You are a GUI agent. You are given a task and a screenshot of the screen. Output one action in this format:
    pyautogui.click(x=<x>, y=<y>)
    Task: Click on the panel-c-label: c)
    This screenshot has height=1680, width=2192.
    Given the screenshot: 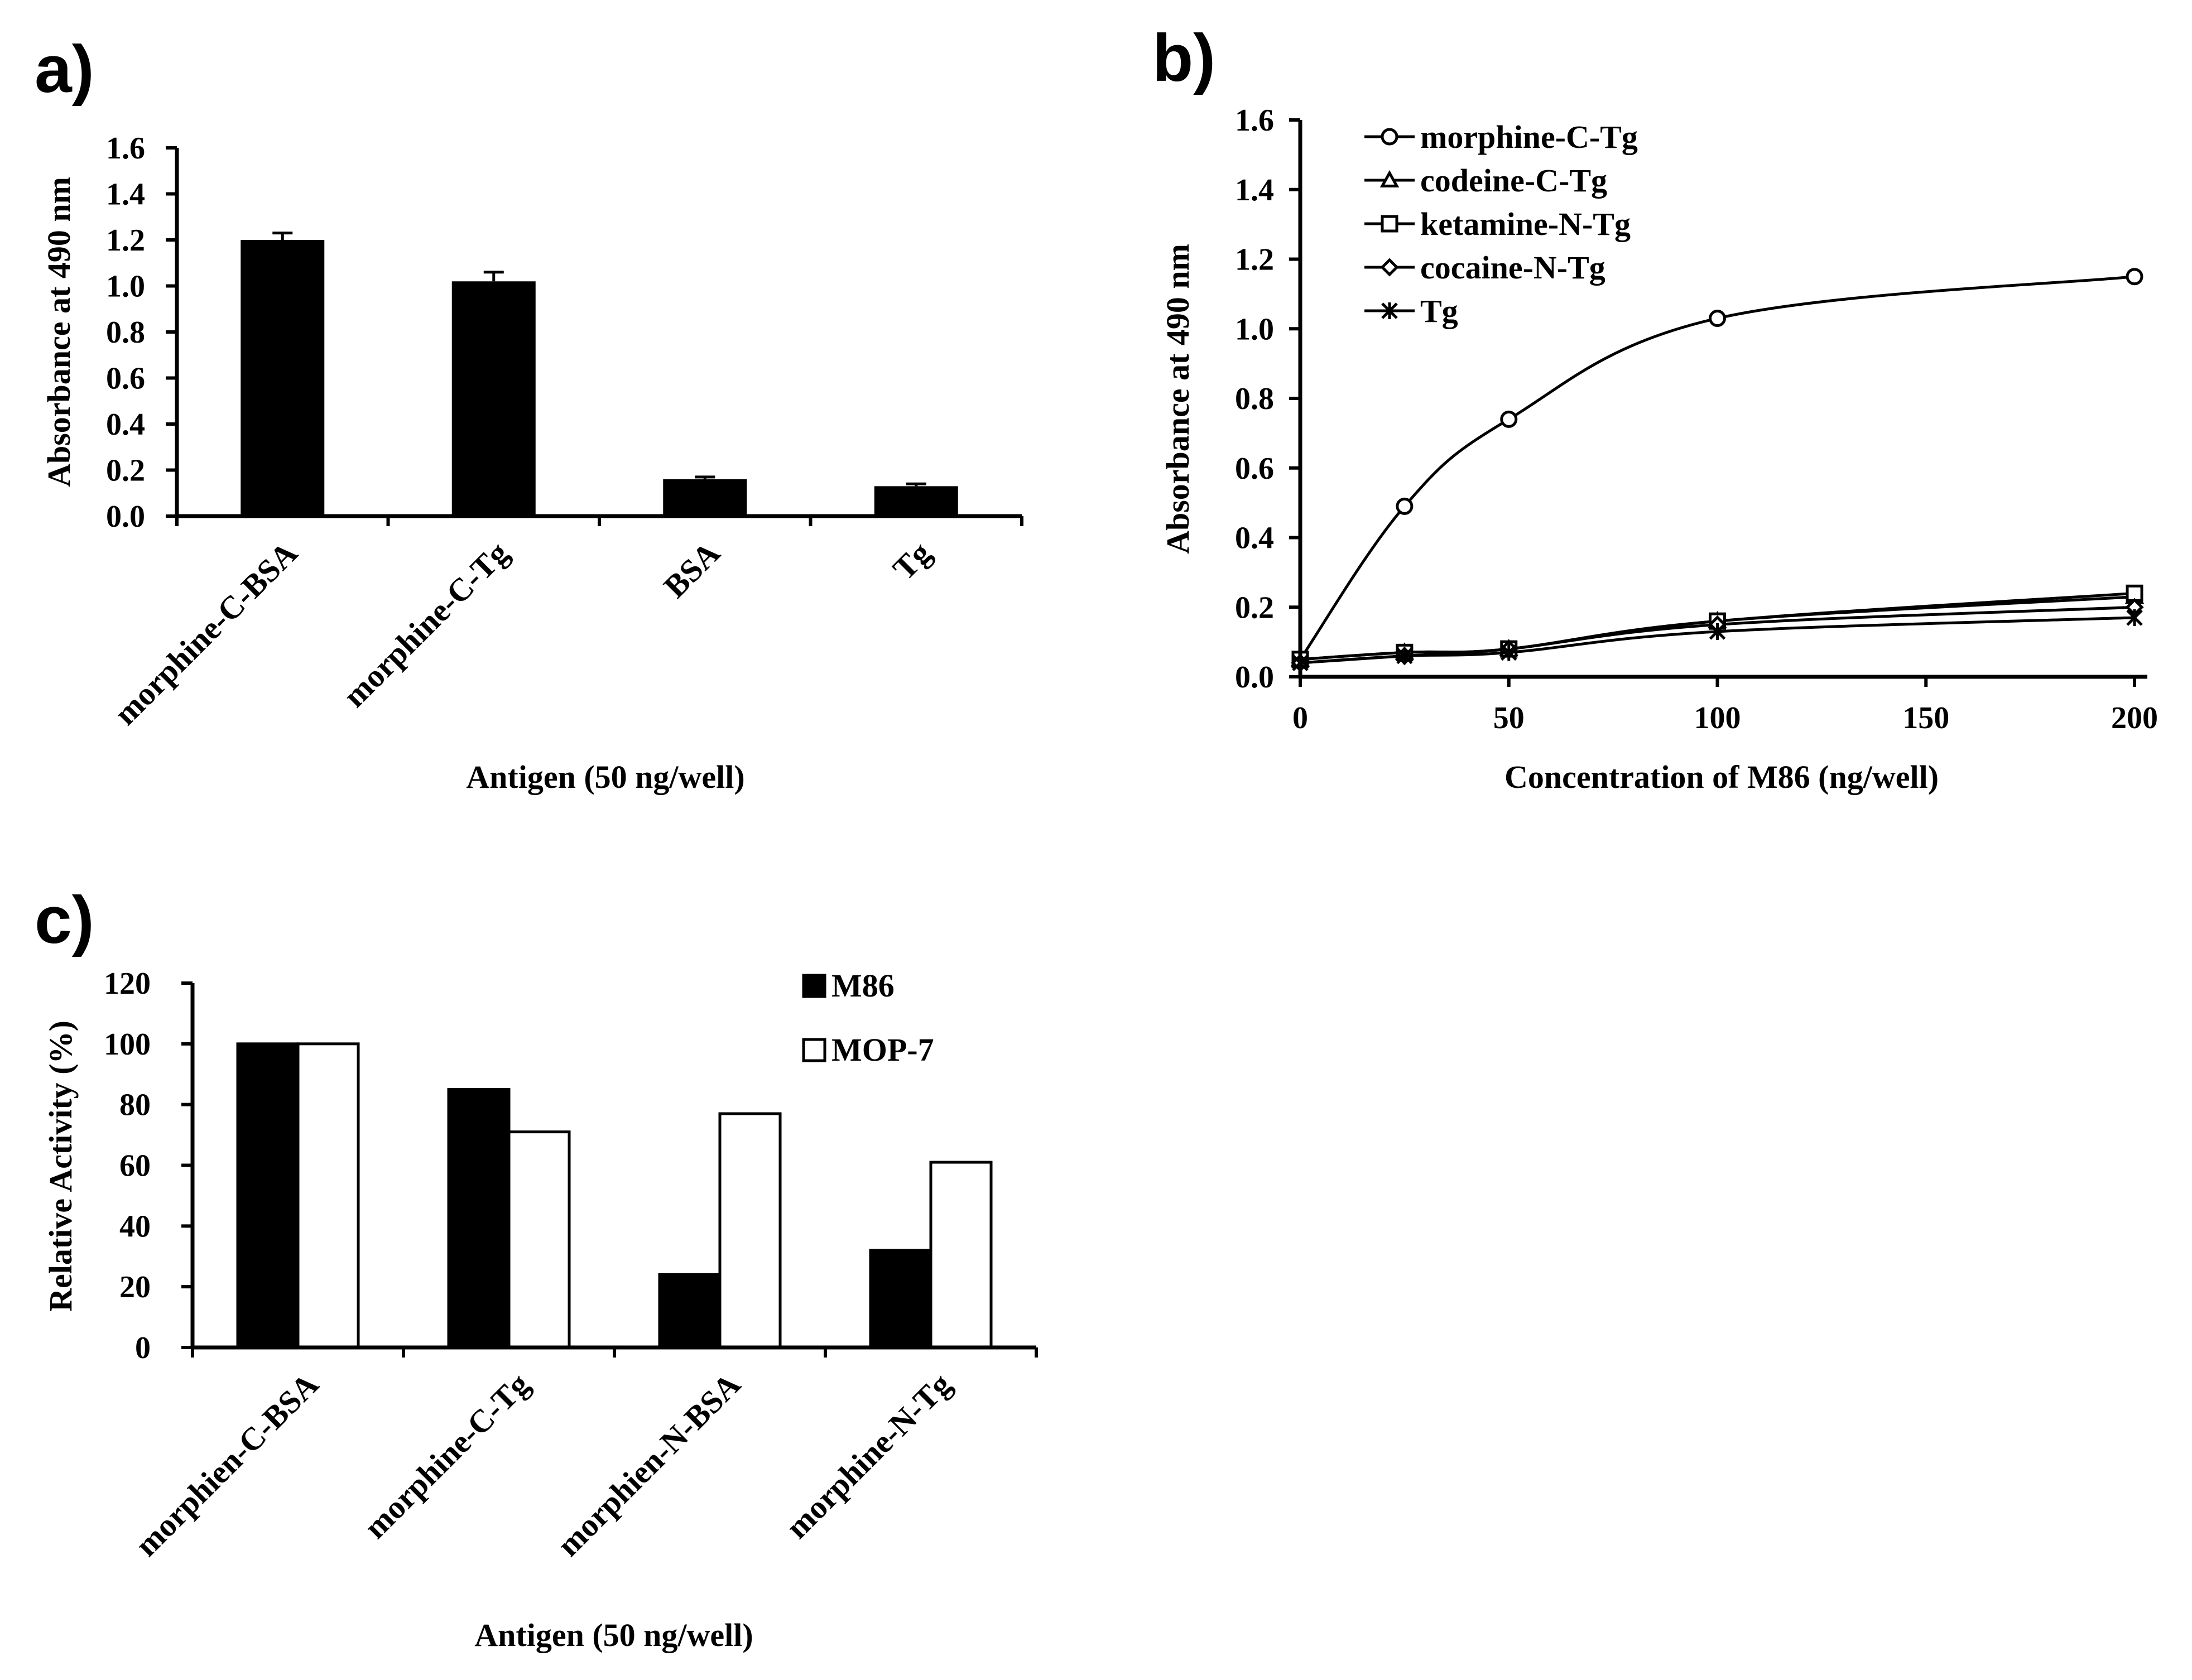 What is the action you would take?
    pyautogui.click(x=64, y=920)
    